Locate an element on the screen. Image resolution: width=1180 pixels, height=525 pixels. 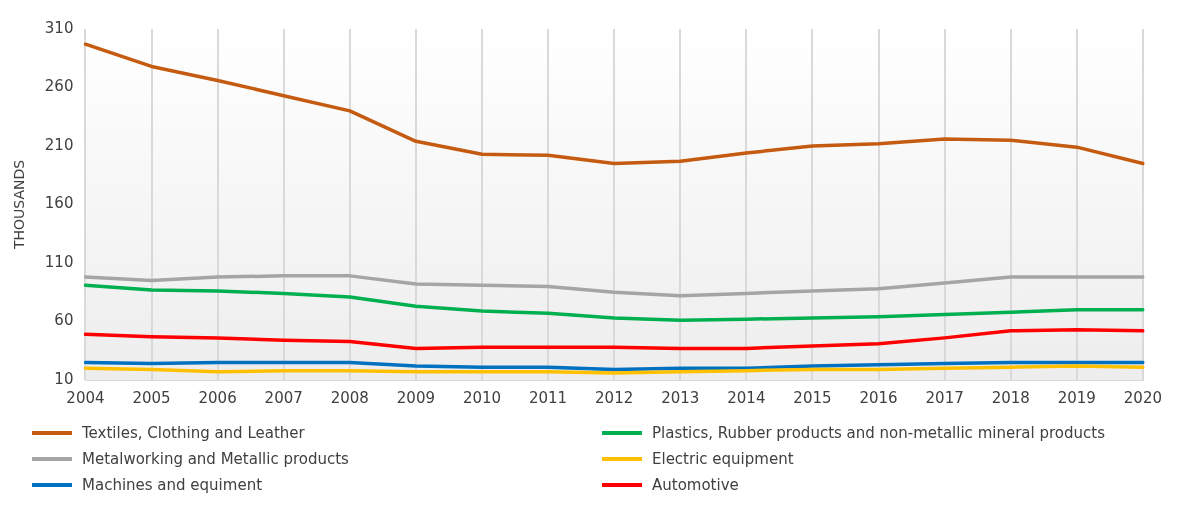
y-tick-label: 260 is located at coordinates (59, 86).